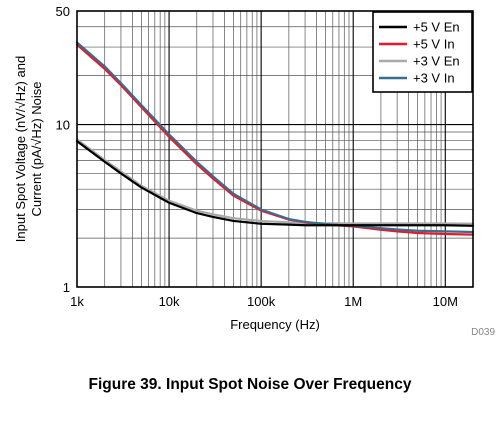 This screenshot has height=430, width=500. What do you see at coordinates (434, 44) in the screenshot?
I see `legend-entry: +5 V In` at bounding box center [434, 44].